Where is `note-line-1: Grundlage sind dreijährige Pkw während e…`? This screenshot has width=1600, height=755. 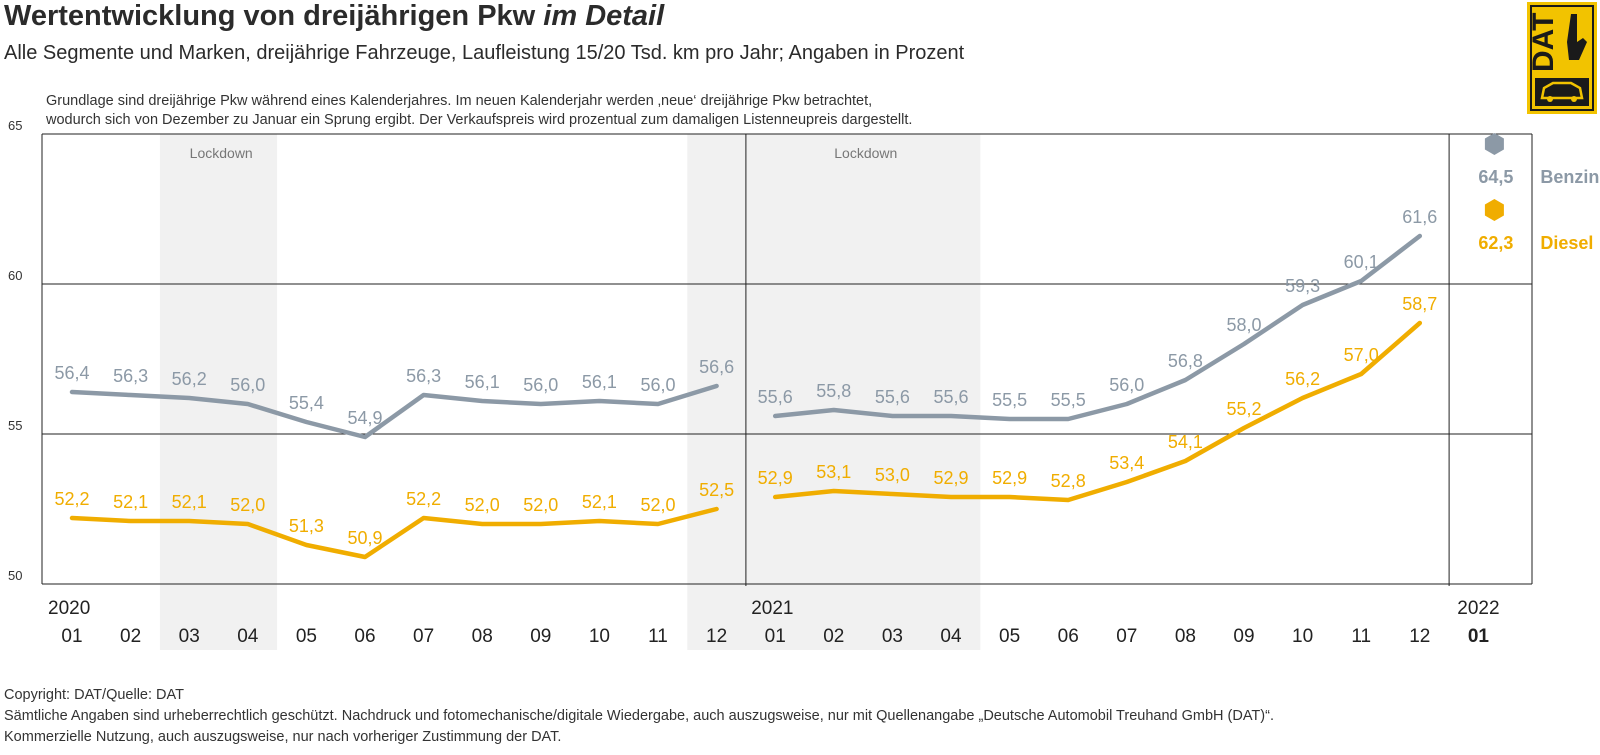 note-line-1: Grundlage sind dreijährige Pkw während e… is located at coordinates (459, 101).